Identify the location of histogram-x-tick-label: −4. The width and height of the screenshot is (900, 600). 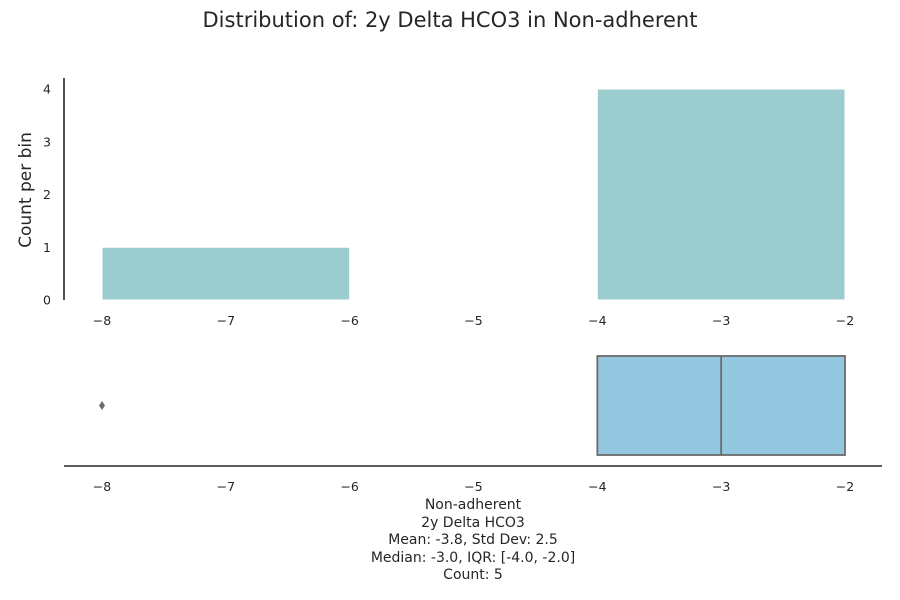
(597, 320).